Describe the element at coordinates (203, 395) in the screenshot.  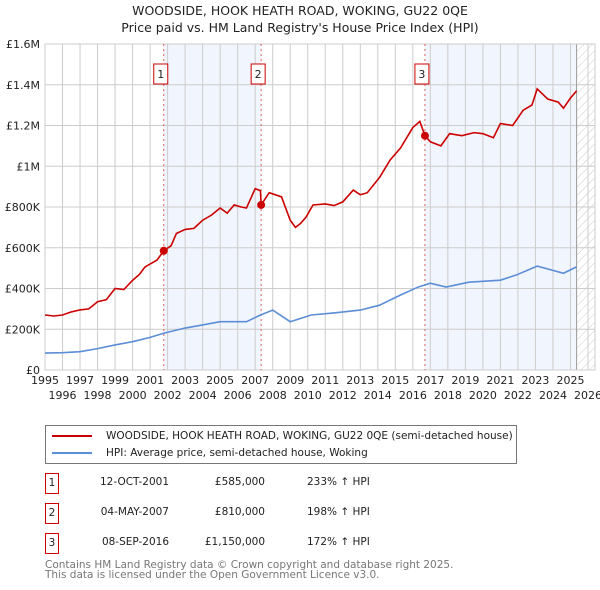
I see `x-tick-label: 2004` at that location.